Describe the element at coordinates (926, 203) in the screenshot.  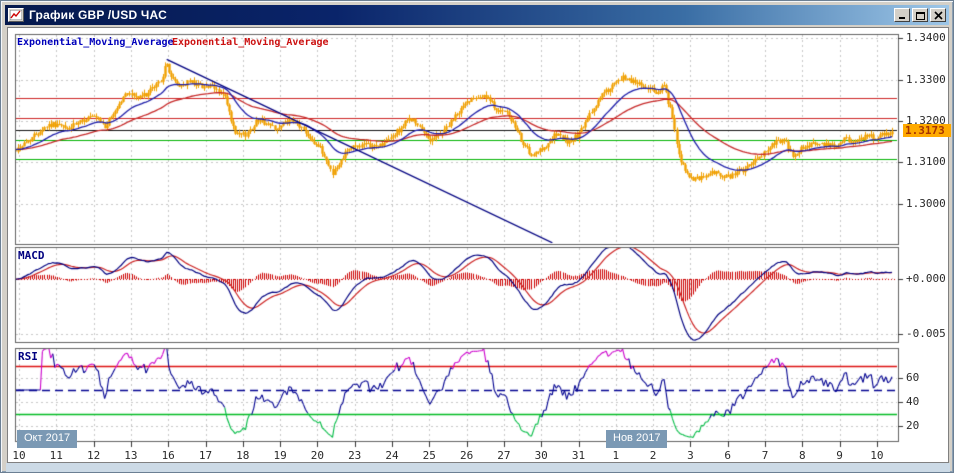
I see `price-axis-label: 1.3000` at that location.